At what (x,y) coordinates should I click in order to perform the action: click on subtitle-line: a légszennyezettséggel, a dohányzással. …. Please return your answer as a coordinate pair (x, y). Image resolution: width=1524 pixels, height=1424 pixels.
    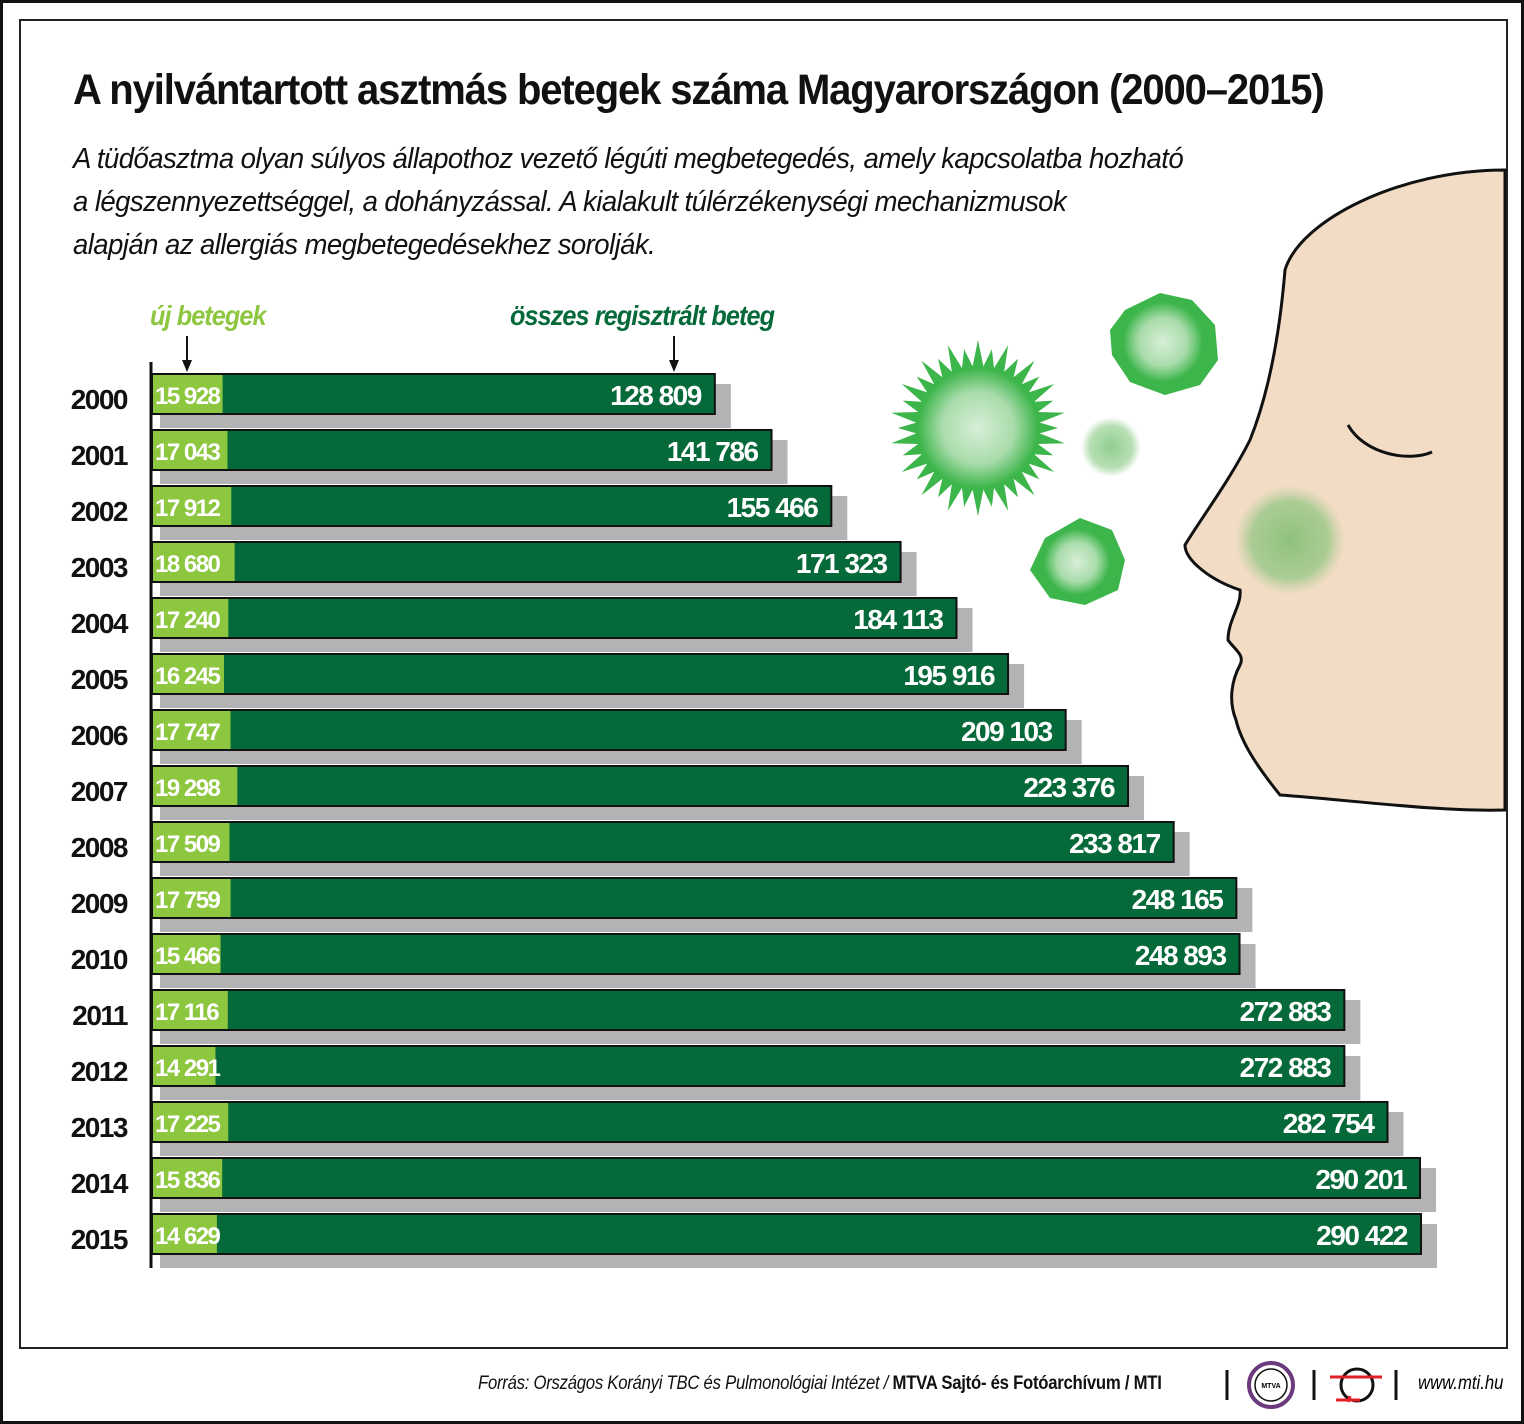
    Looking at the image, I should click on (570, 202).